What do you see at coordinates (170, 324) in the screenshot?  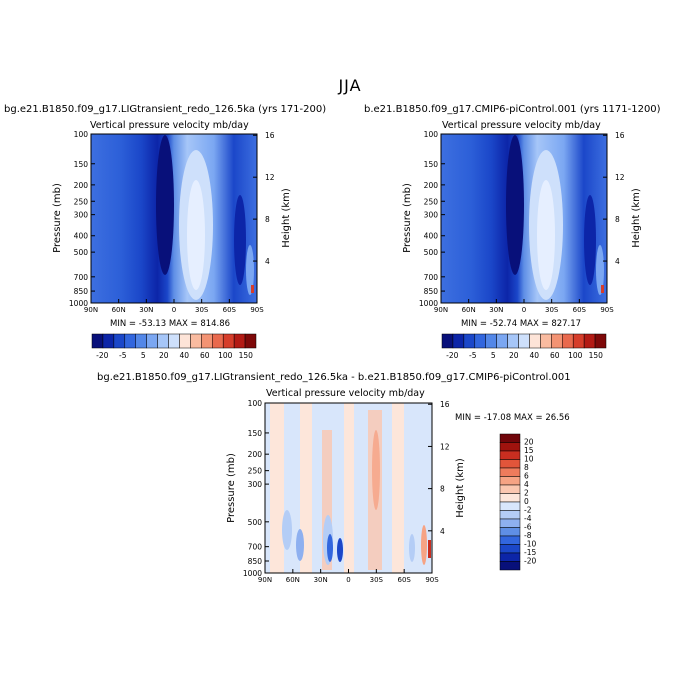 I see `panel1-stats: MIN = -53.13 MAX = 814.86` at bounding box center [170, 324].